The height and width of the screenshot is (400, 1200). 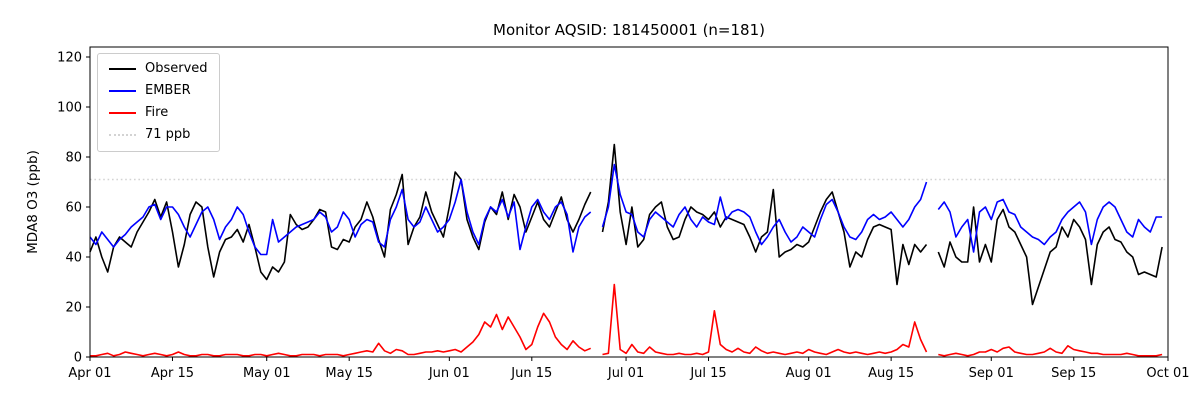 What do you see at coordinates (122, 91) in the screenshot?
I see `ember-line-swatch-icon` at bounding box center [122, 91].